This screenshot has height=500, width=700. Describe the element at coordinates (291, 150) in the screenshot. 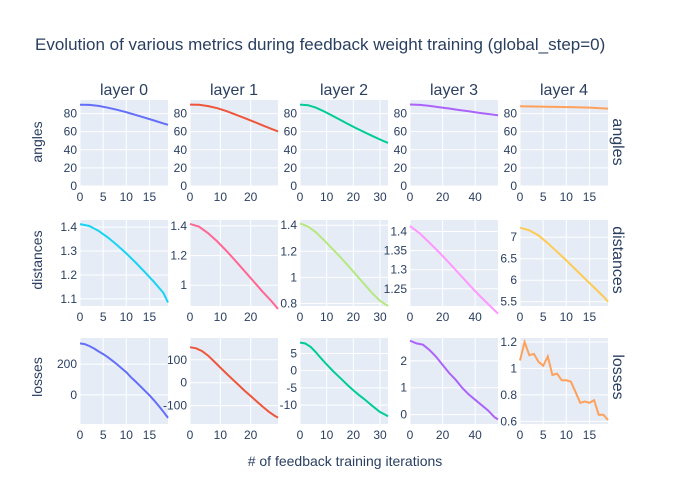

I see `y-tick-label: 40` at that location.